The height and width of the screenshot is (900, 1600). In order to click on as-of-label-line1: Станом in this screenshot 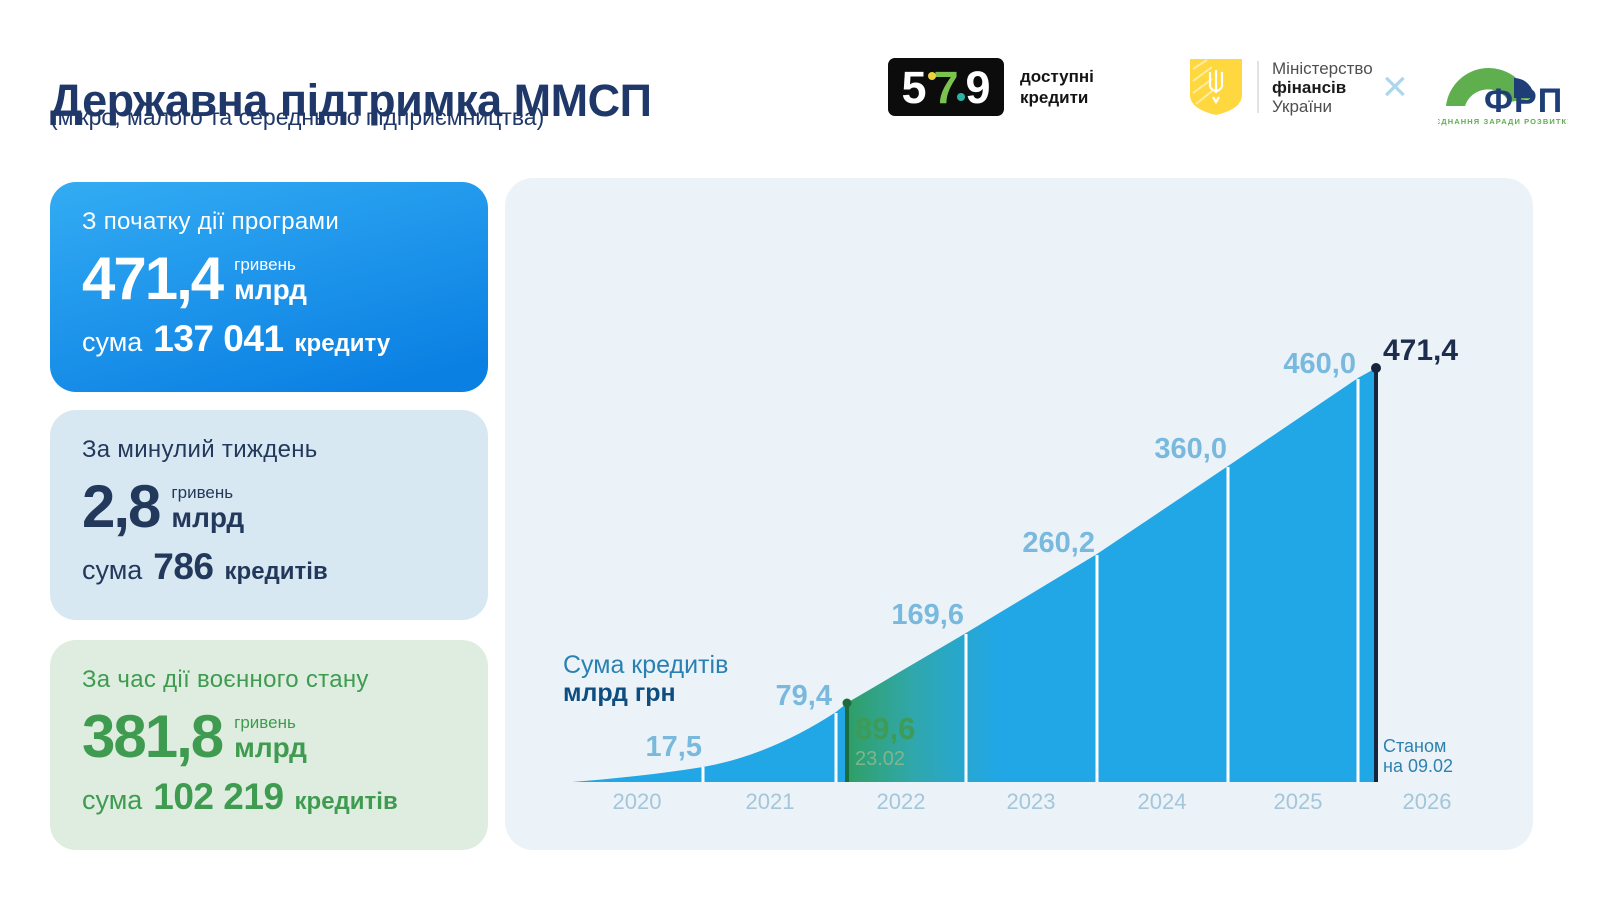, I will do `click(1414, 746)`.